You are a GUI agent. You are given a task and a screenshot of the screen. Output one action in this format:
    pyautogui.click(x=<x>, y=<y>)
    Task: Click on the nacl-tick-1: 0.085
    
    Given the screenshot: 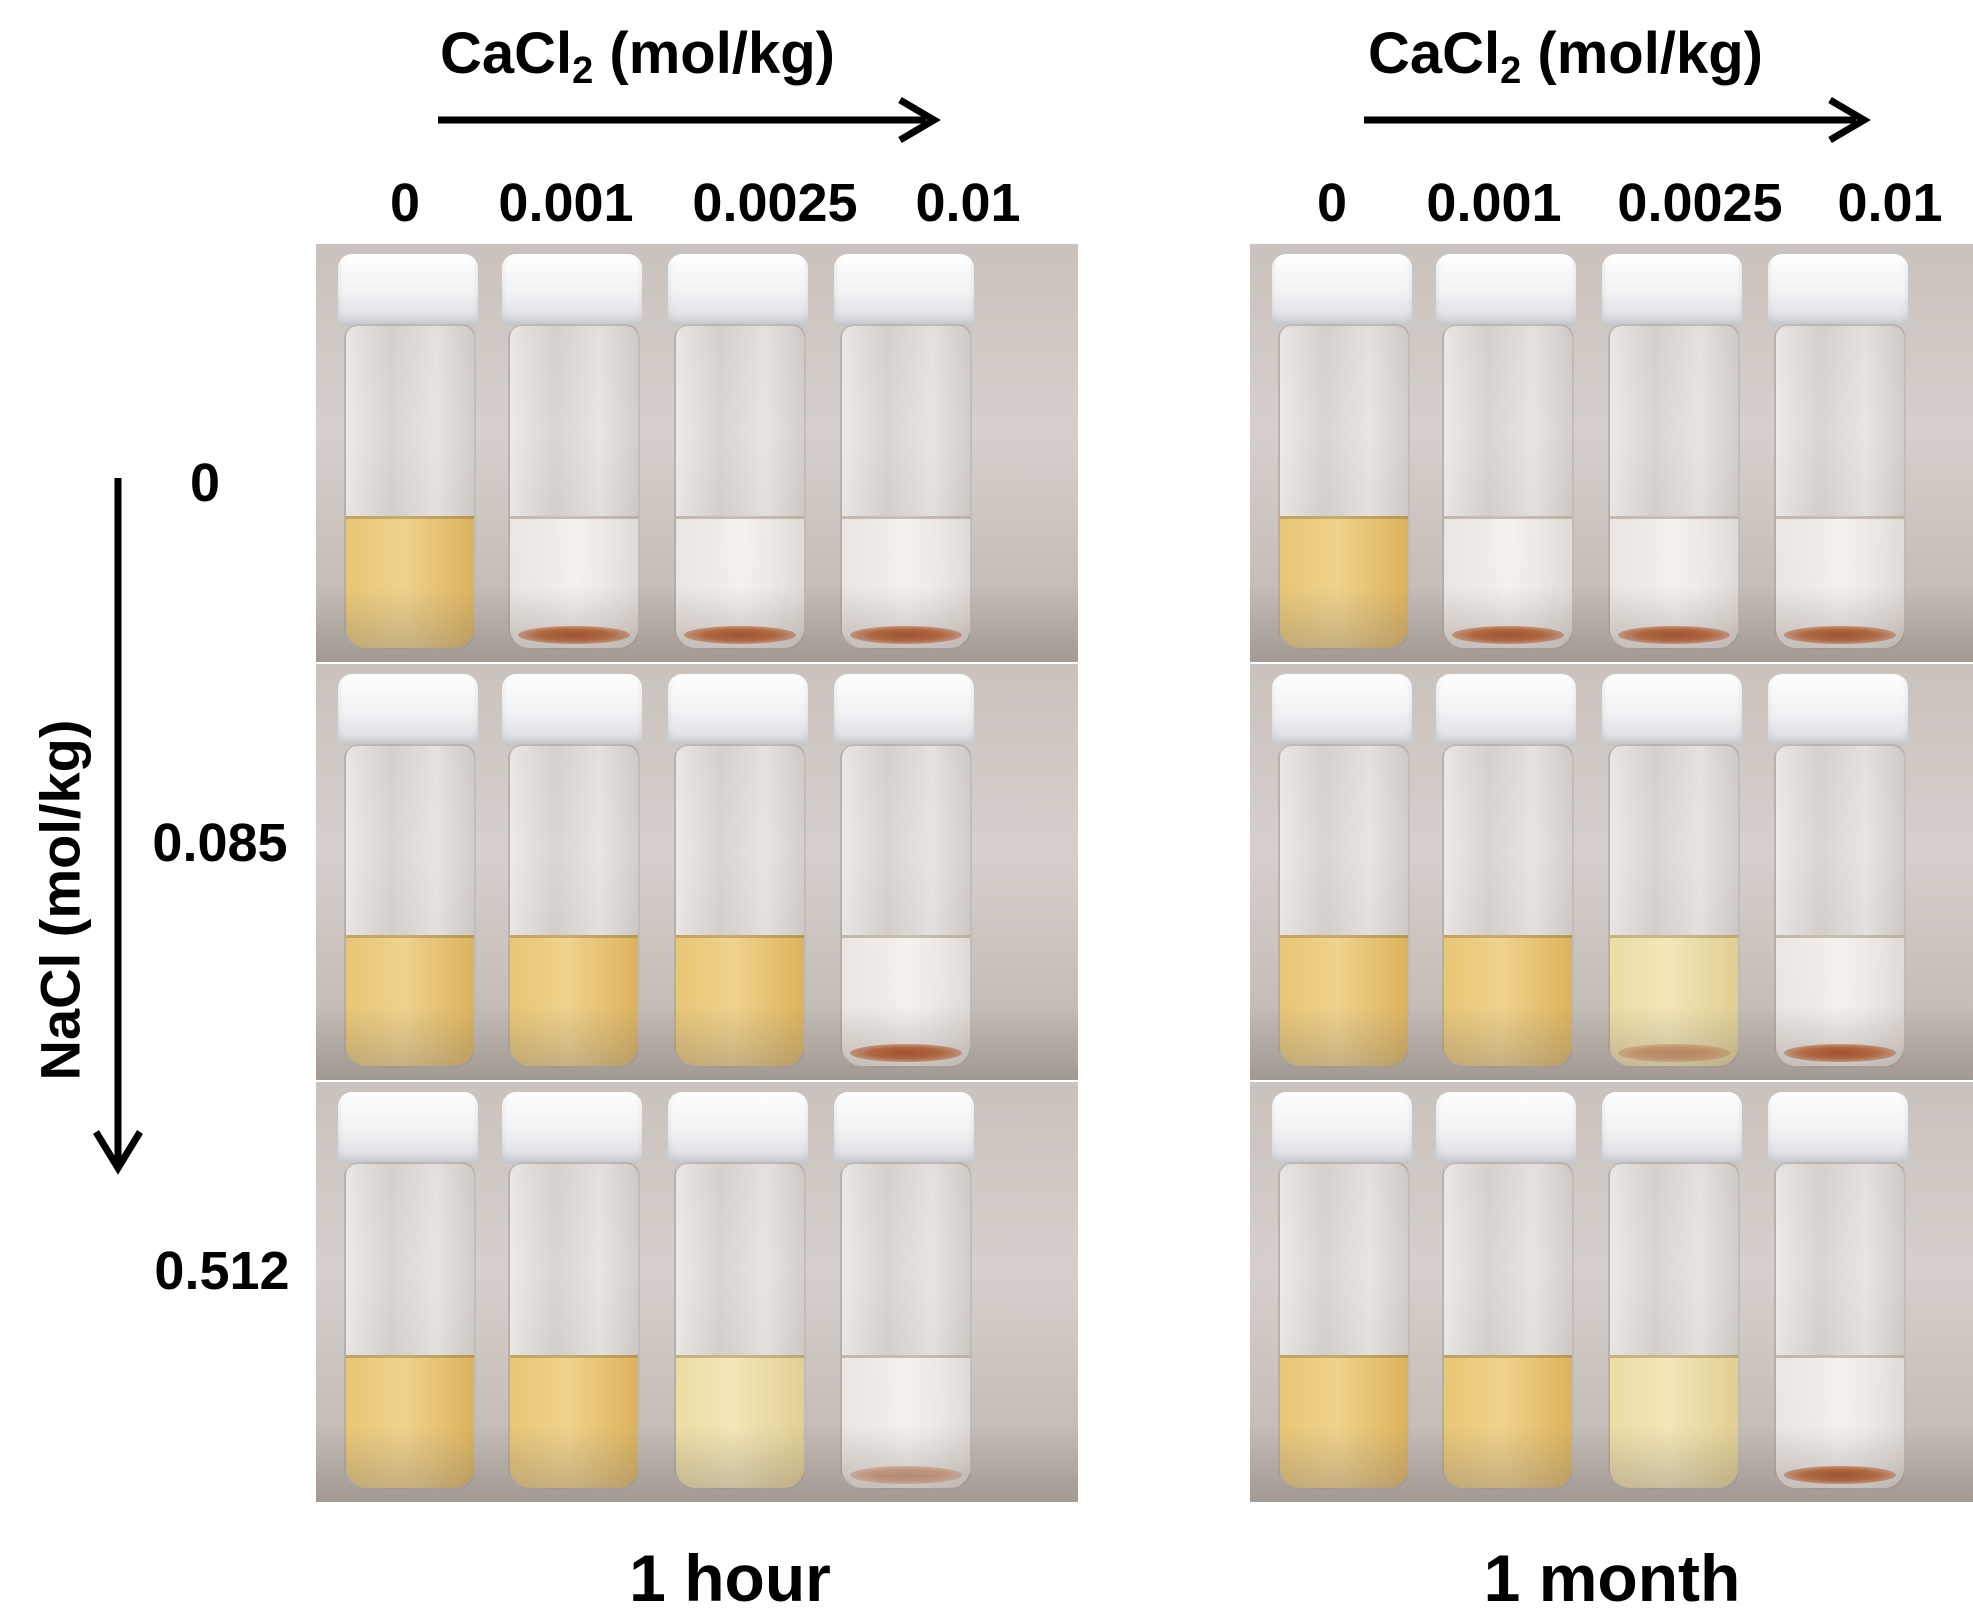 What is the action you would take?
    pyautogui.click(x=220, y=843)
    